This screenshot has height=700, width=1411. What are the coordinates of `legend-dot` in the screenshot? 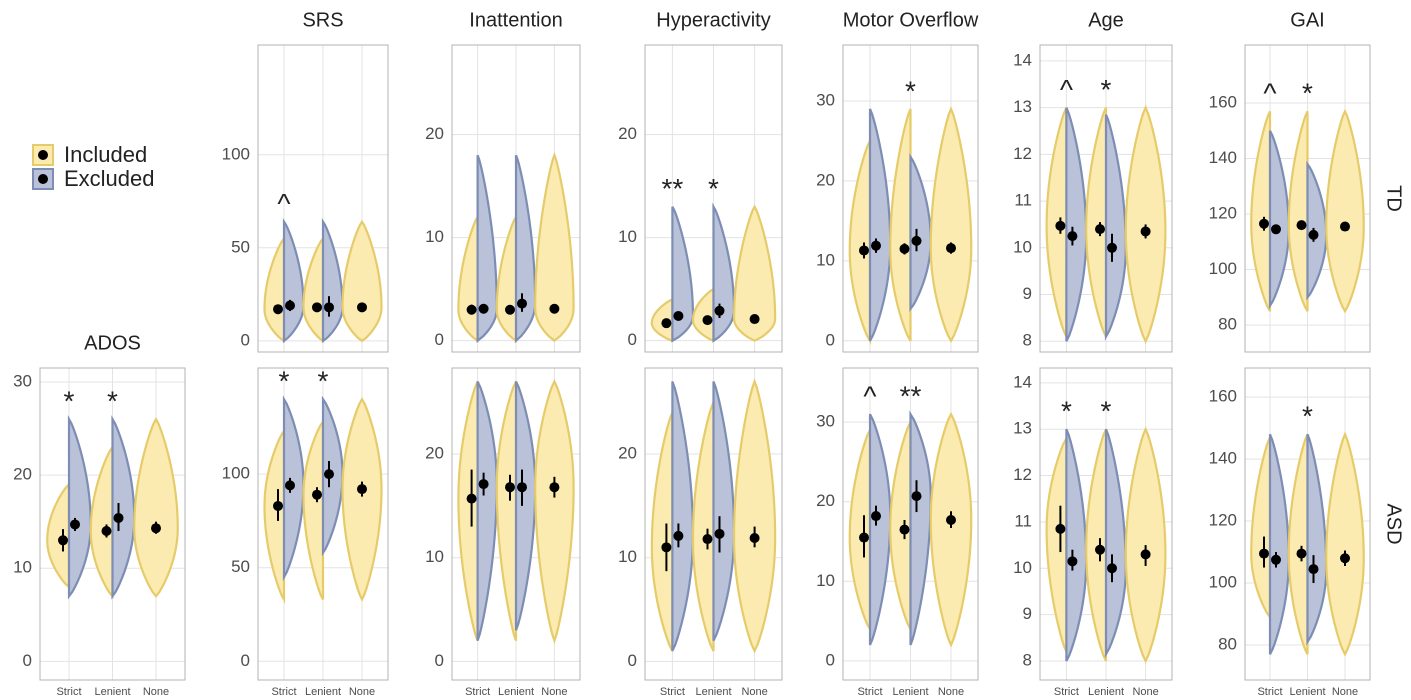 It's located at (43, 155).